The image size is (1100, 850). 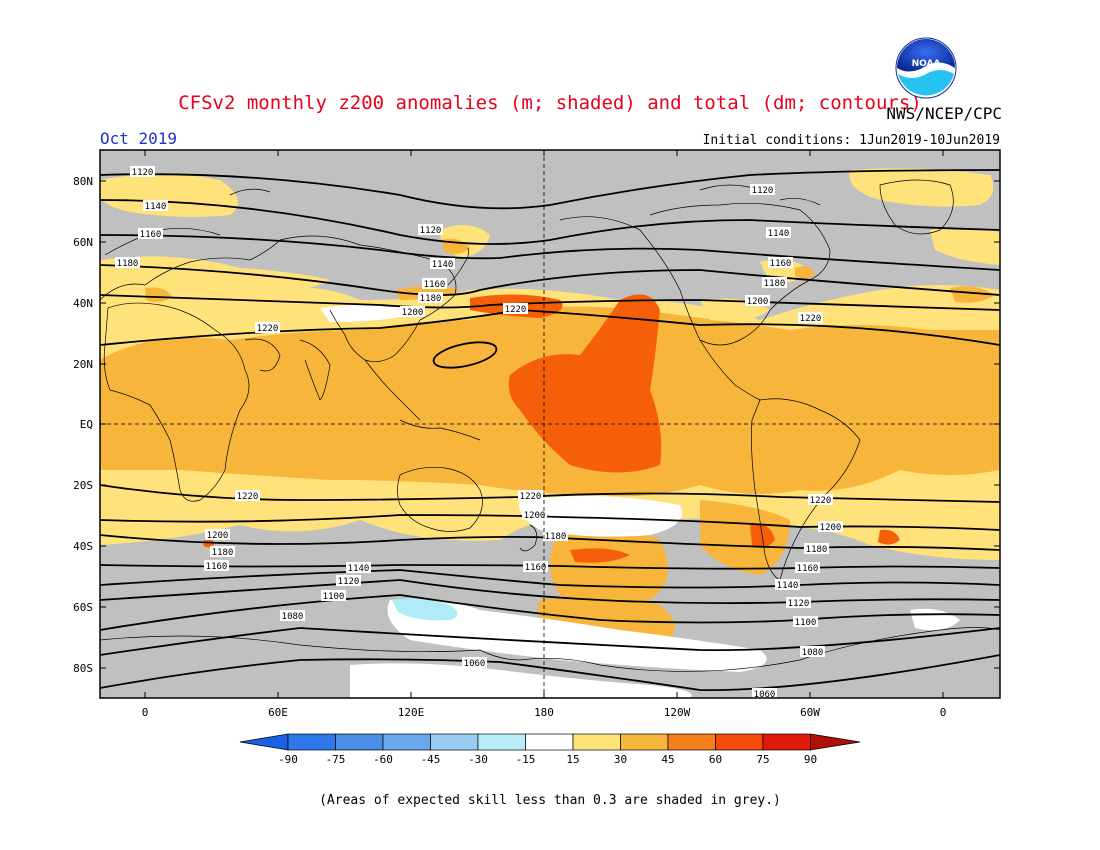 I want to click on lon-label-0: 0, so click(x=145, y=712).